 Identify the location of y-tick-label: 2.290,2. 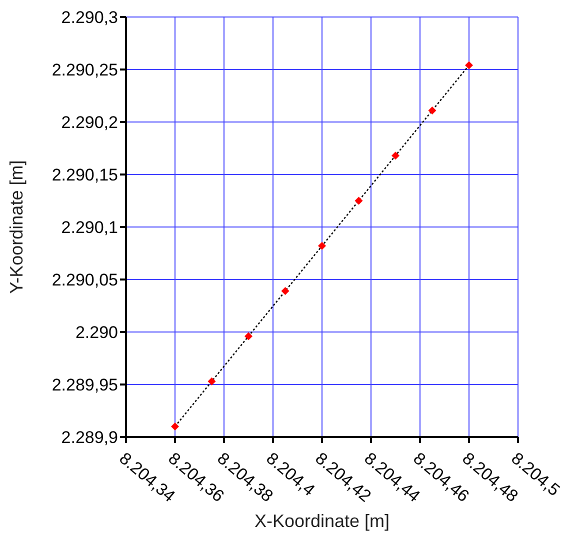
(89, 122).